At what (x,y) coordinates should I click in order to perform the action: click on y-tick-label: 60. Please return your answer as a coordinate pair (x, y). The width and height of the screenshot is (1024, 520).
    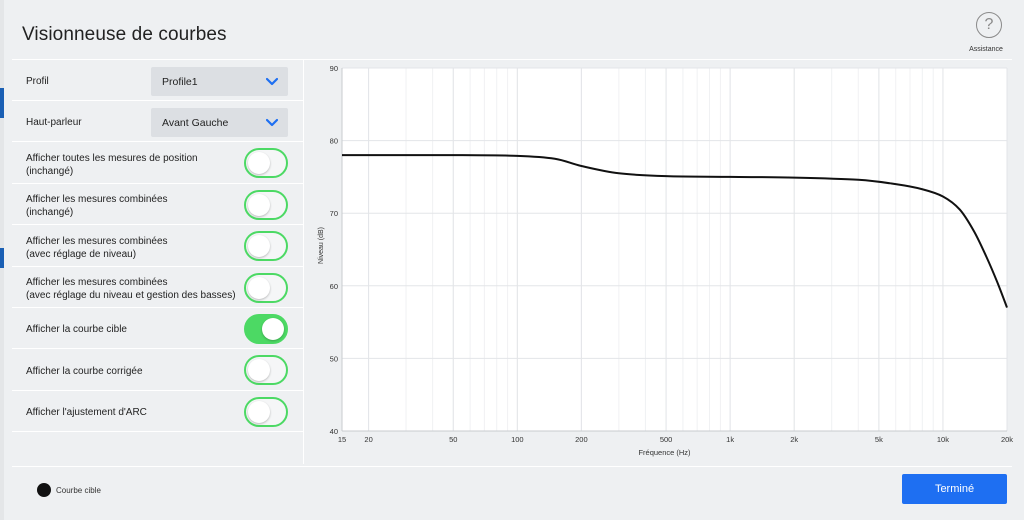
    Looking at the image, I should click on (334, 286).